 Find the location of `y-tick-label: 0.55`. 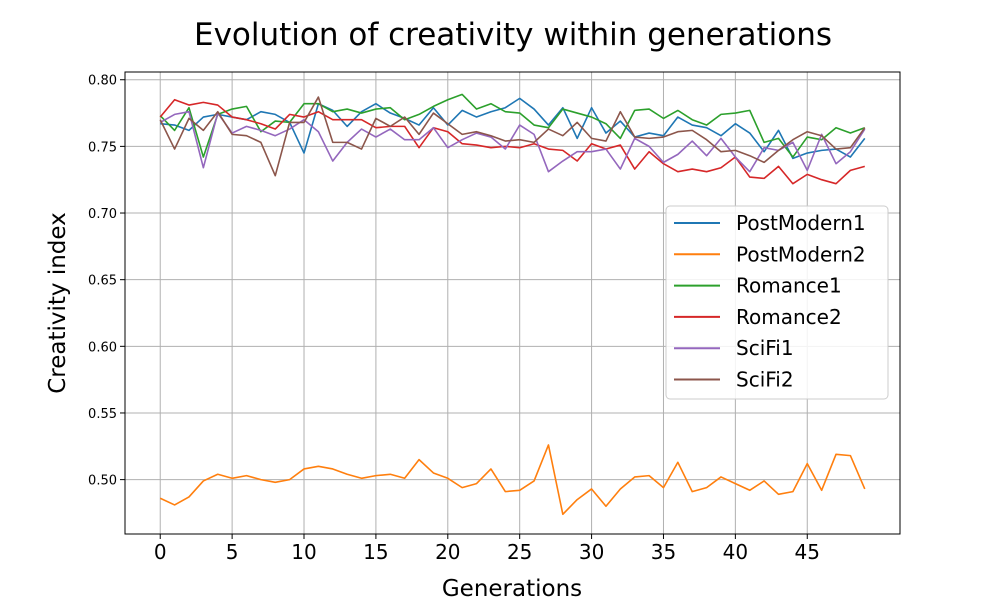

y-tick-label: 0.55 is located at coordinates (102, 414).